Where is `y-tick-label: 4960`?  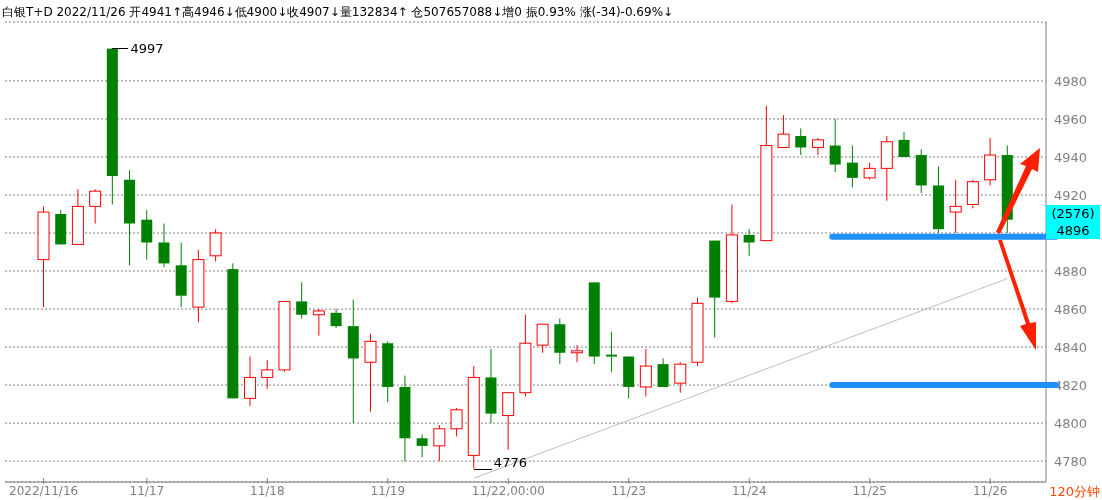
y-tick-label: 4960 is located at coordinates (1071, 119).